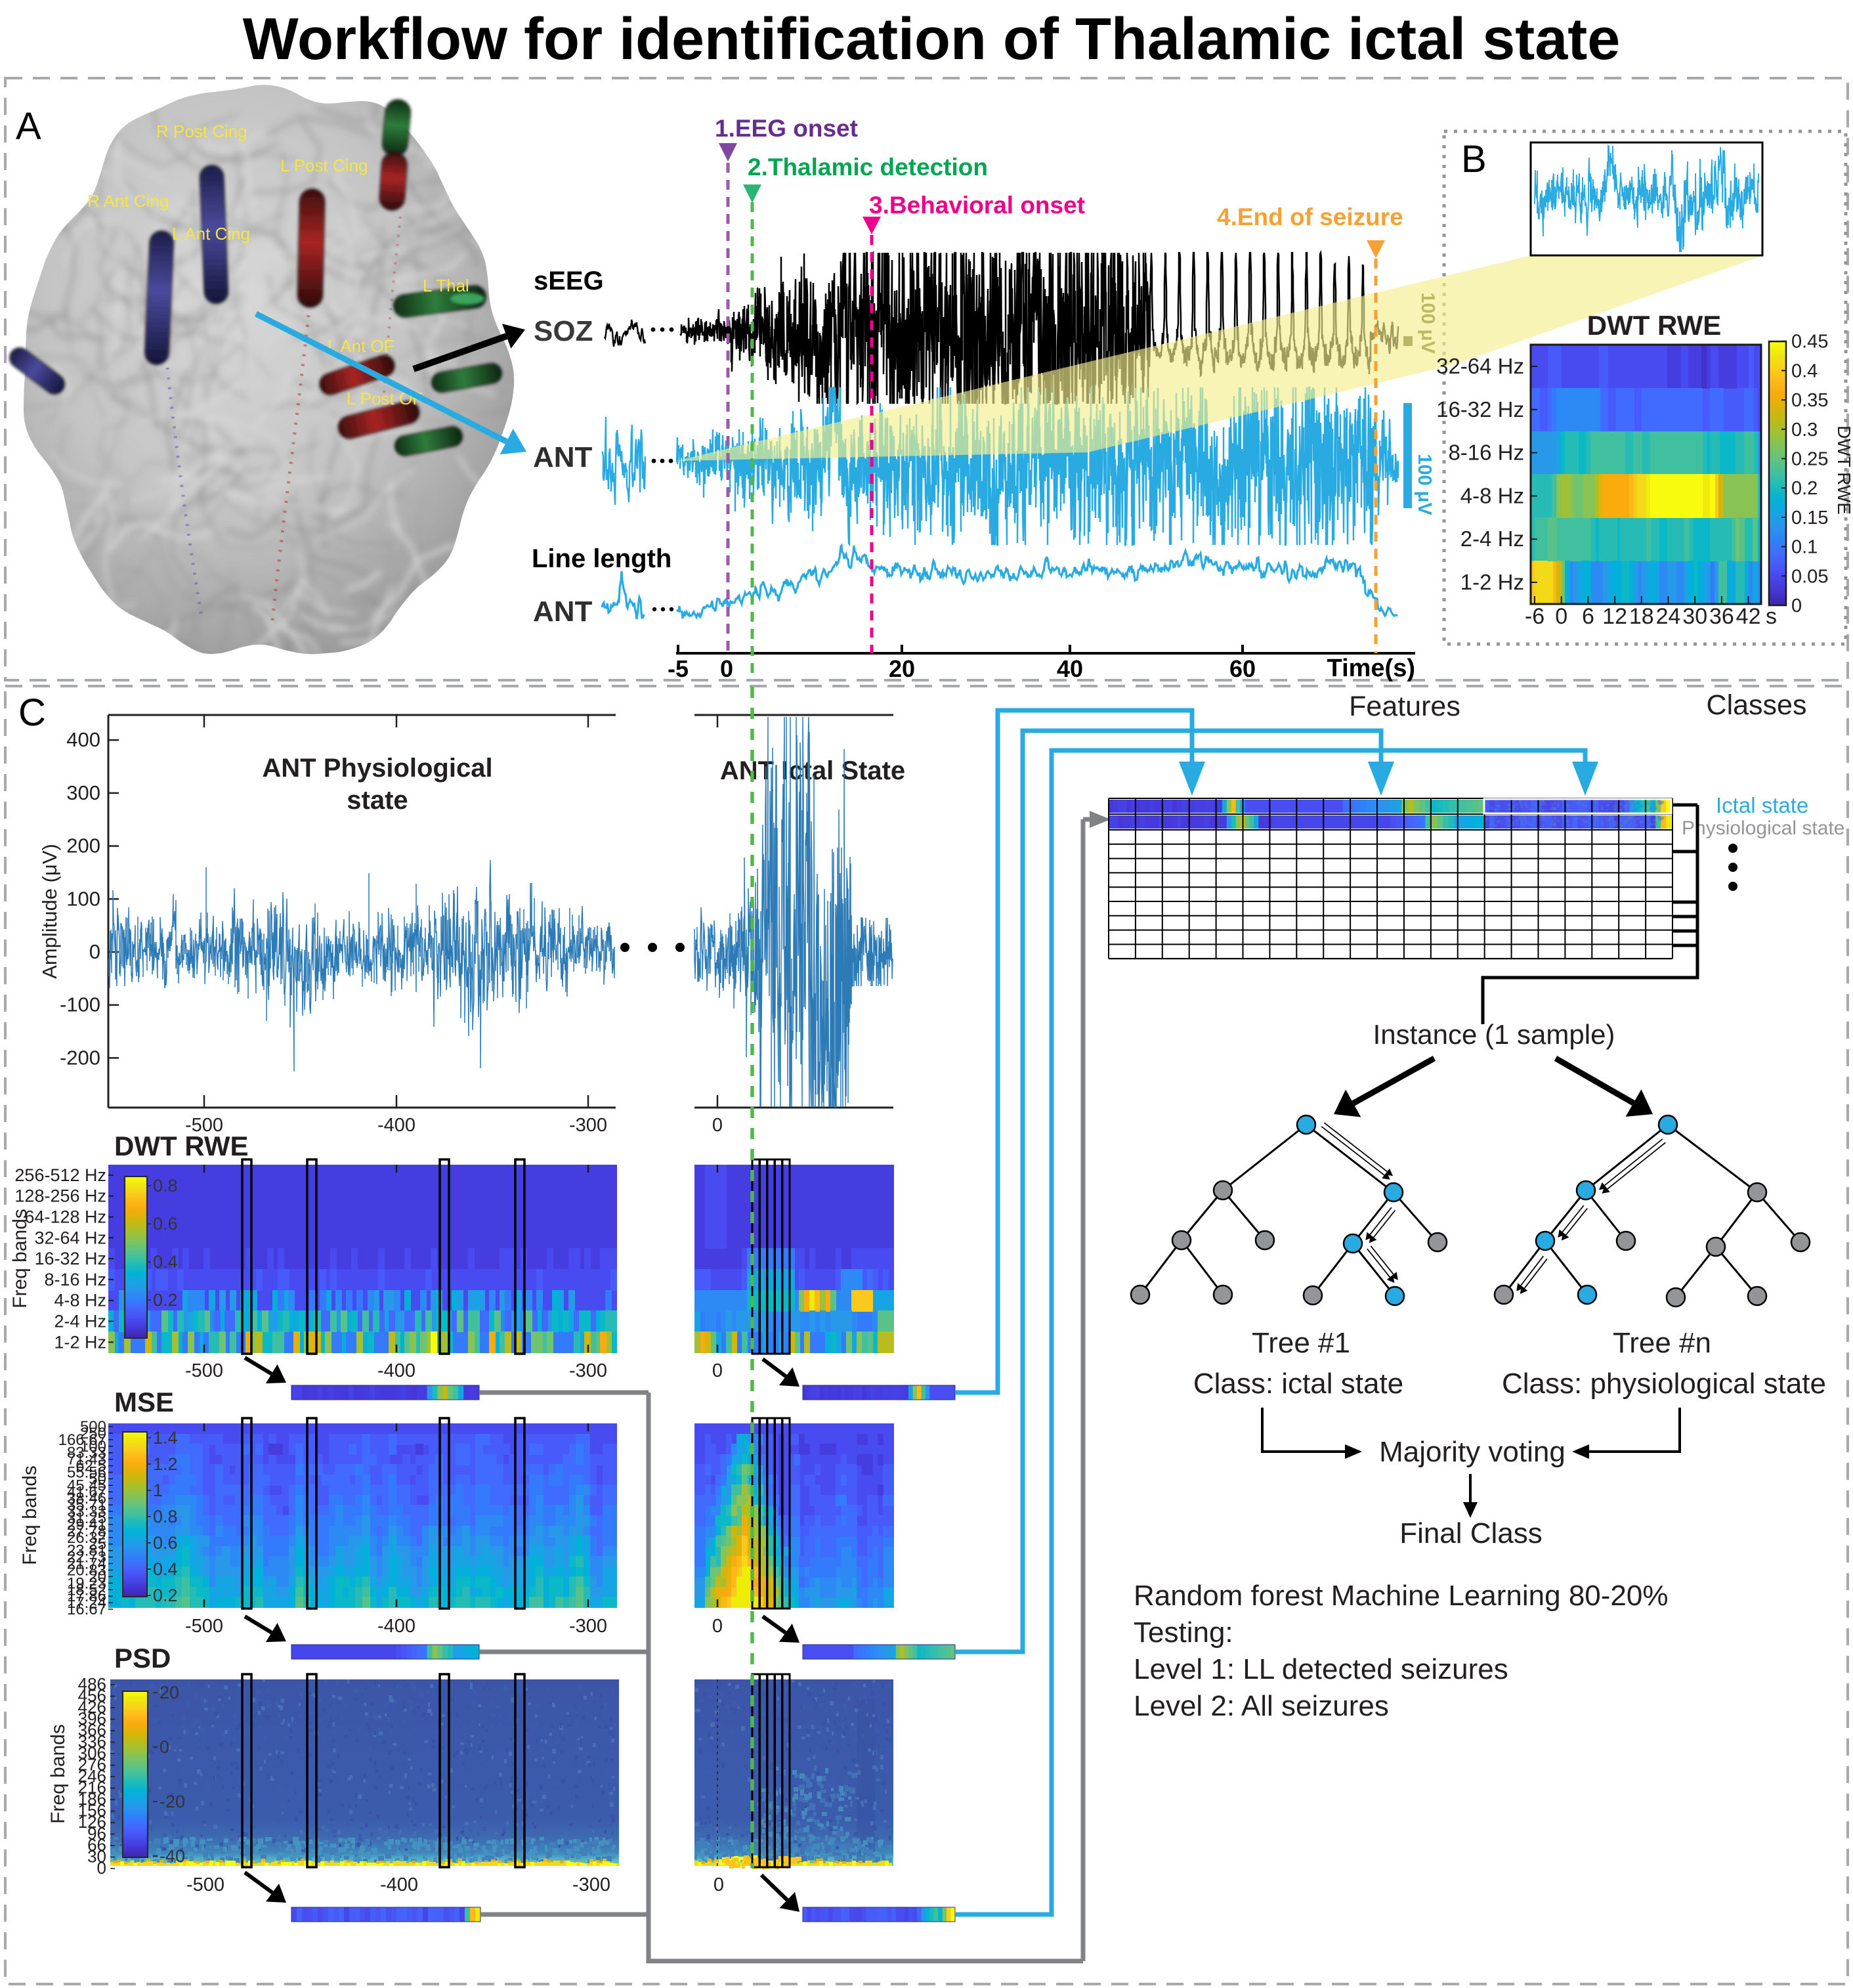  I want to click on svg-text: PSD, so click(142, 1659).